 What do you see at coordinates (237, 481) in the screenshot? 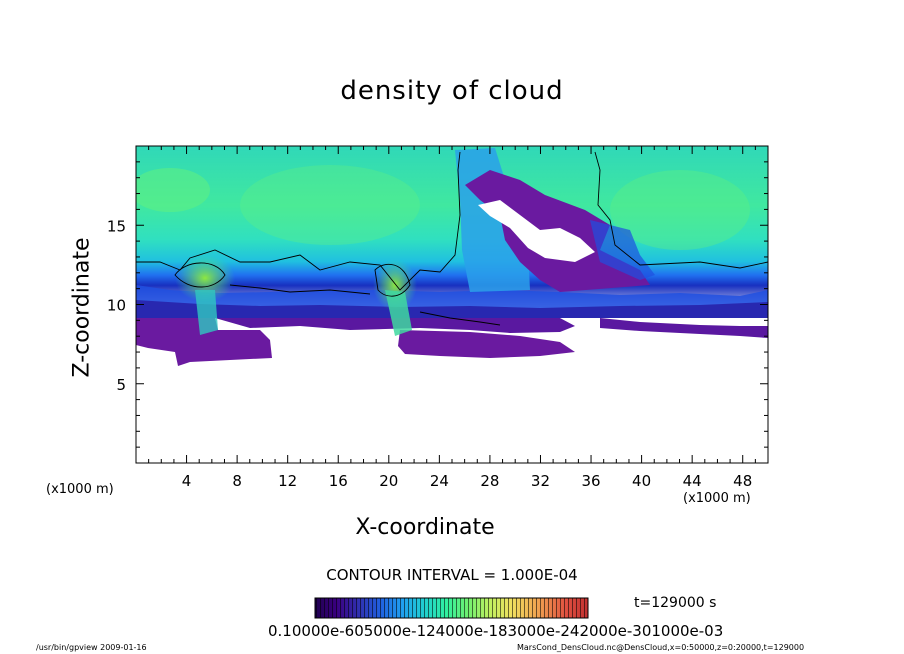
I see `x-tick-label: 8` at bounding box center [237, 481].